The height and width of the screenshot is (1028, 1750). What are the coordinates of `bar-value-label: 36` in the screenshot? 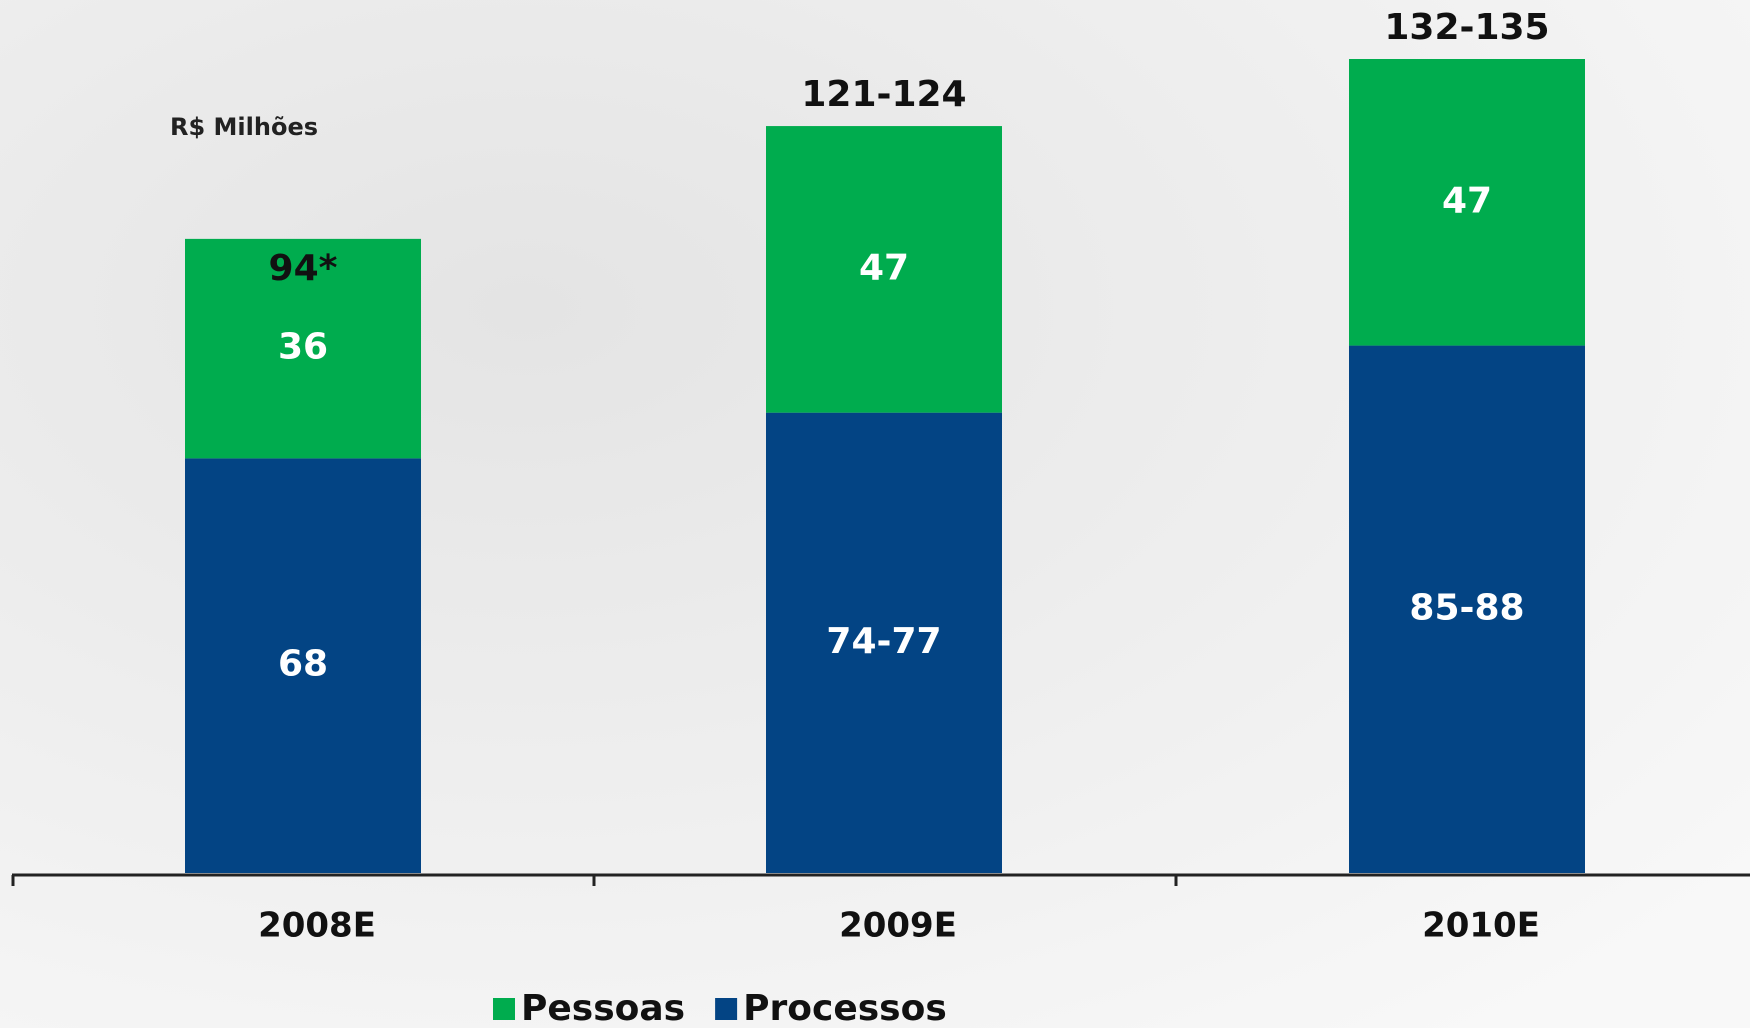 It's located at (303, 347).